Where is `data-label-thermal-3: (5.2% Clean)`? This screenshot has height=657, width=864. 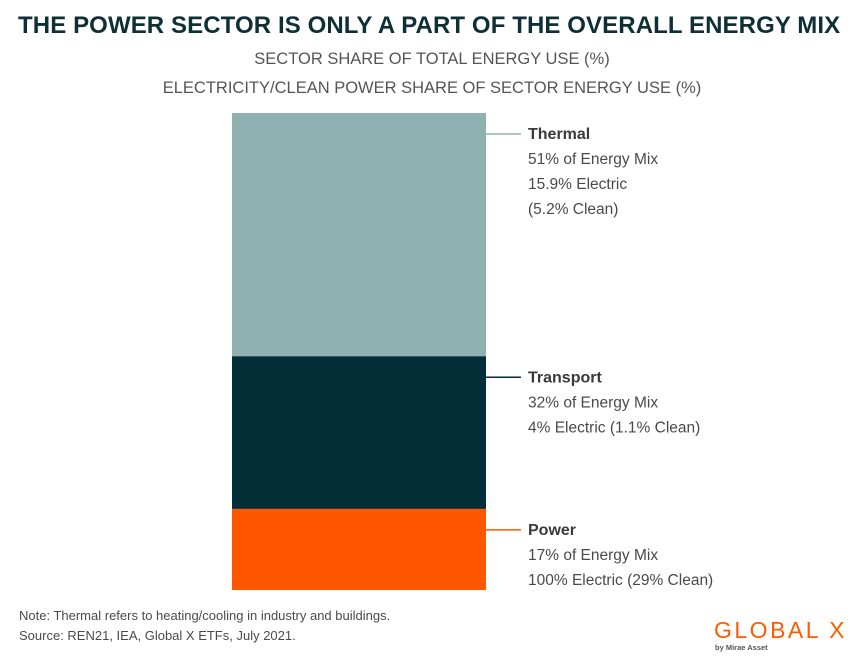 data-label-thermal-3: (5.2% Clean) is located at coordinates (573, 209).